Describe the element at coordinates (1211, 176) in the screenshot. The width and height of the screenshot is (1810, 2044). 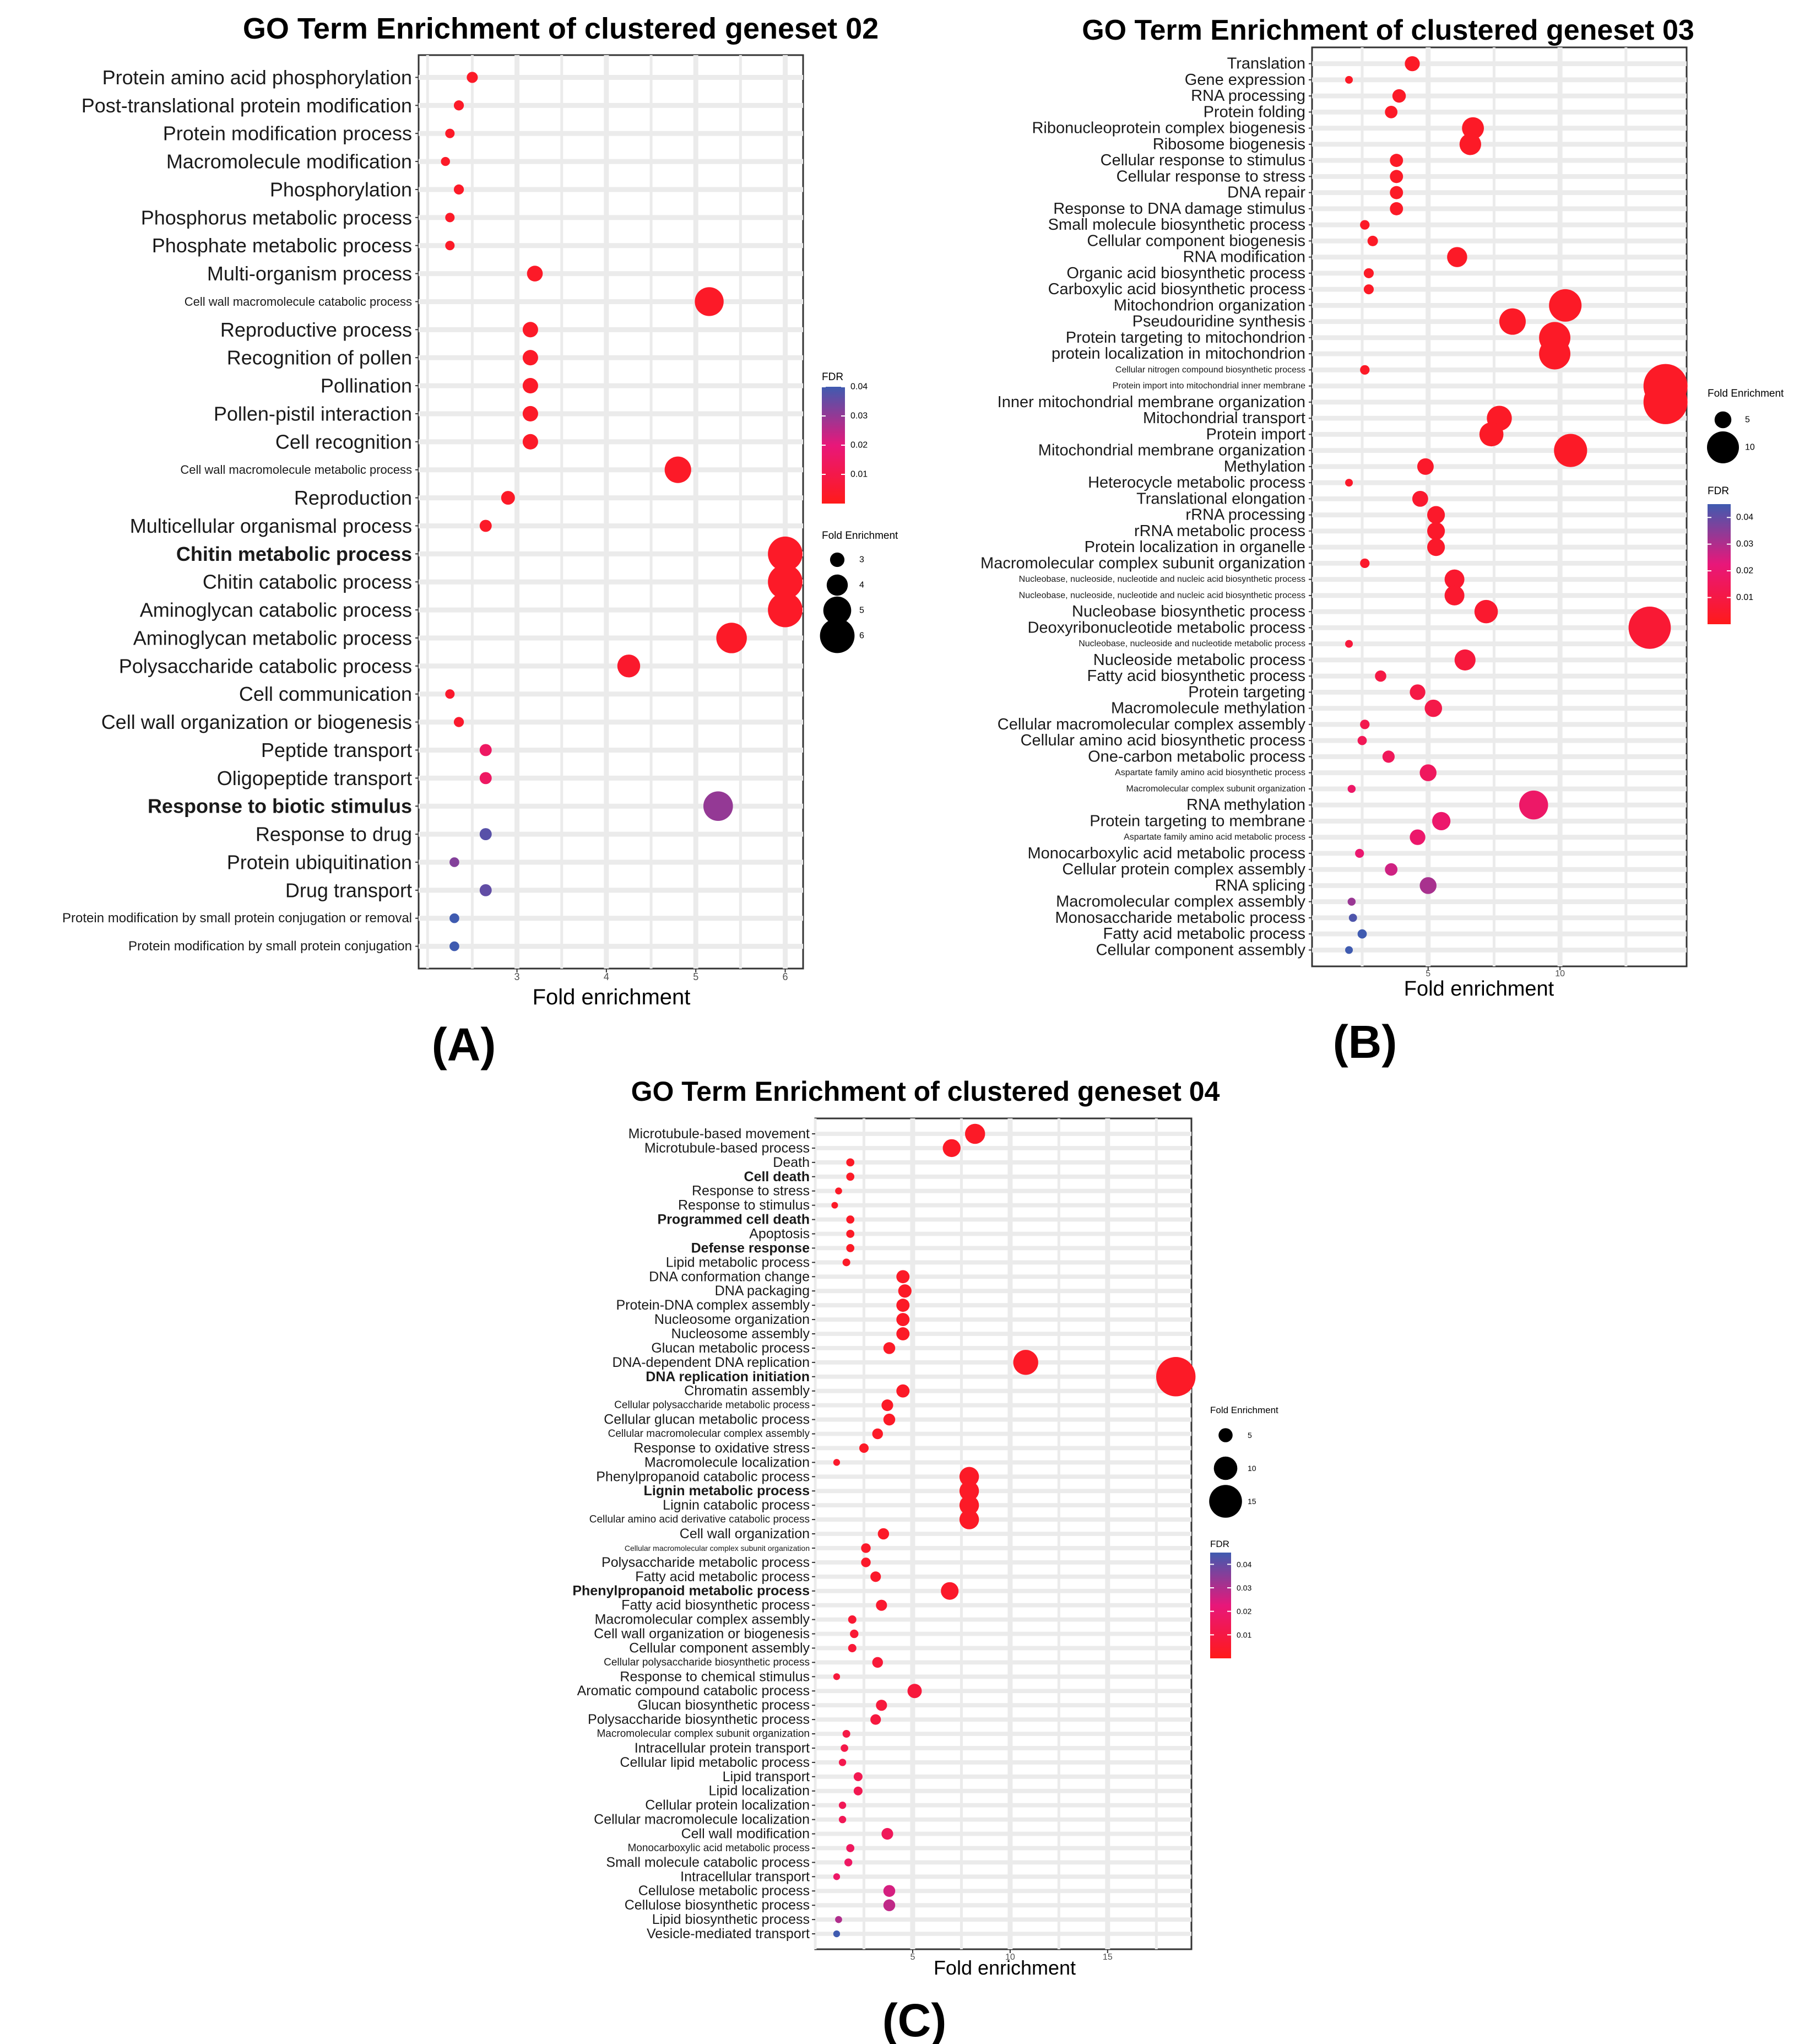
I see `term-label: Cellular response to stress` at that location.